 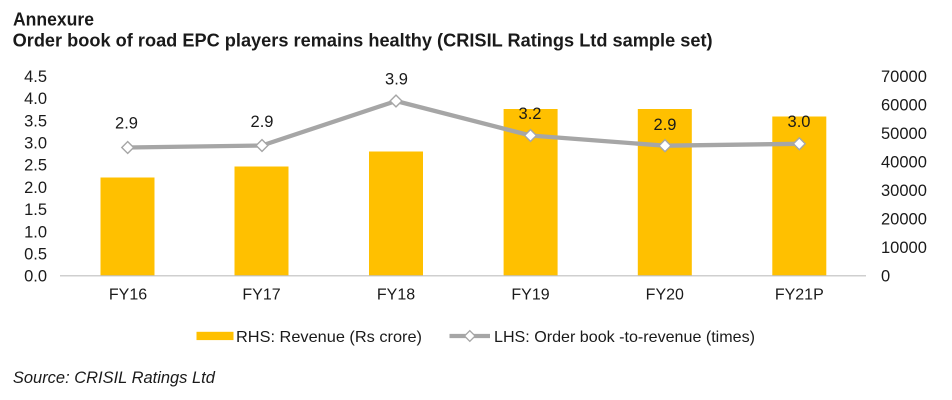 I want to click on svg-text:LHS: Order book -to-revenue (t: LHS: Order book -to-revenue (times), so click(x=624, y=337).